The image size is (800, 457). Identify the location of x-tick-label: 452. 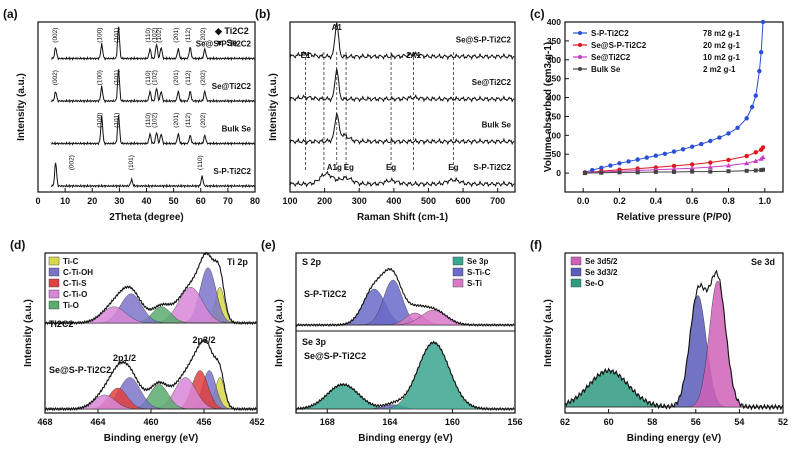
(256, 422).